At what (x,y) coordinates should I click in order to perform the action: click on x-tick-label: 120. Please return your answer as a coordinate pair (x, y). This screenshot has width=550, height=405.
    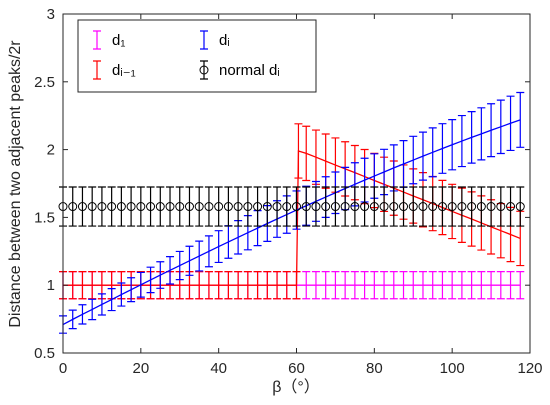
    Looking at the image, I should click on (529, 368).